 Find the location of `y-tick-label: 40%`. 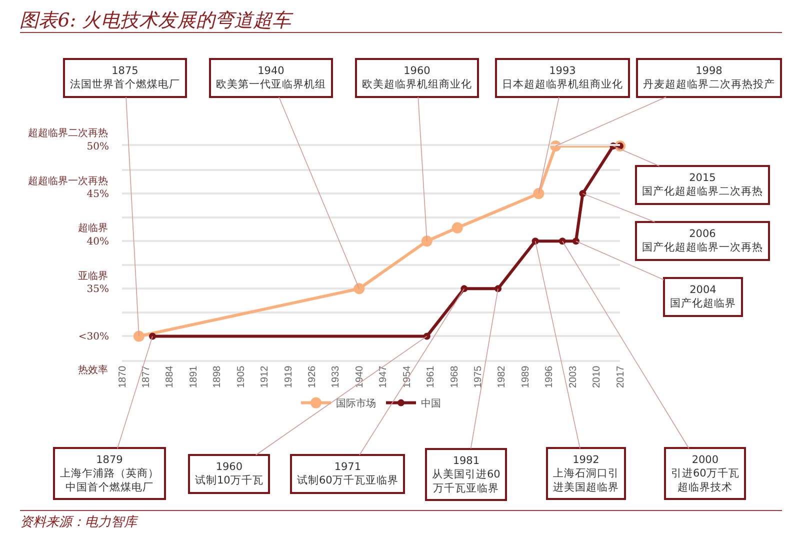

y-tick-label: 40% is located at coordinates (97, 242).